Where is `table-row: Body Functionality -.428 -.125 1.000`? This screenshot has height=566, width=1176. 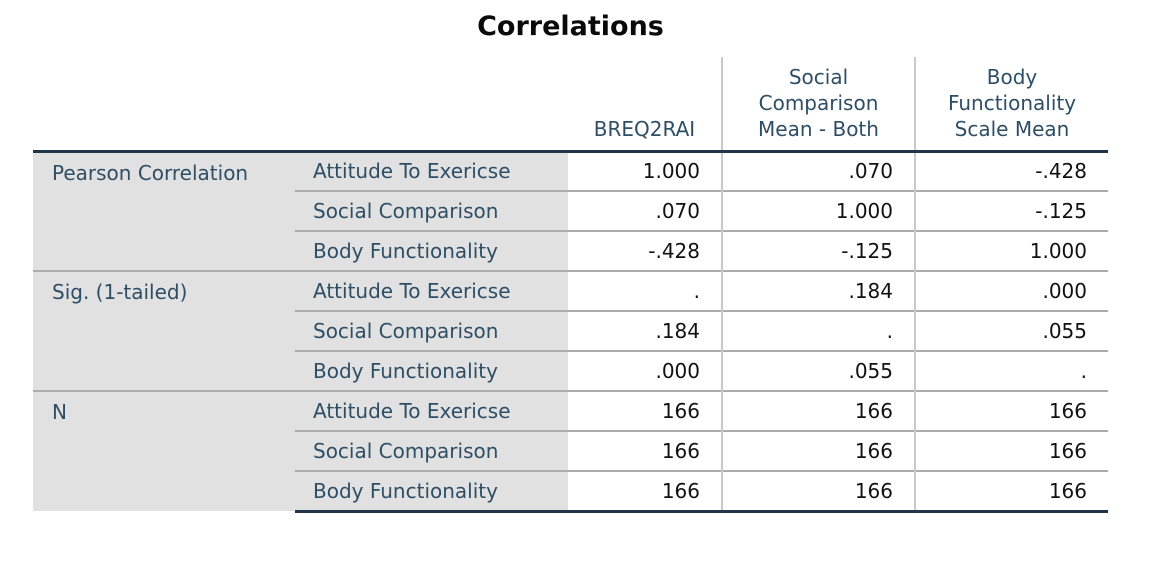
table-row: Body Functionality -.428 -.125 1.000 is located at coordinates (570, 250).